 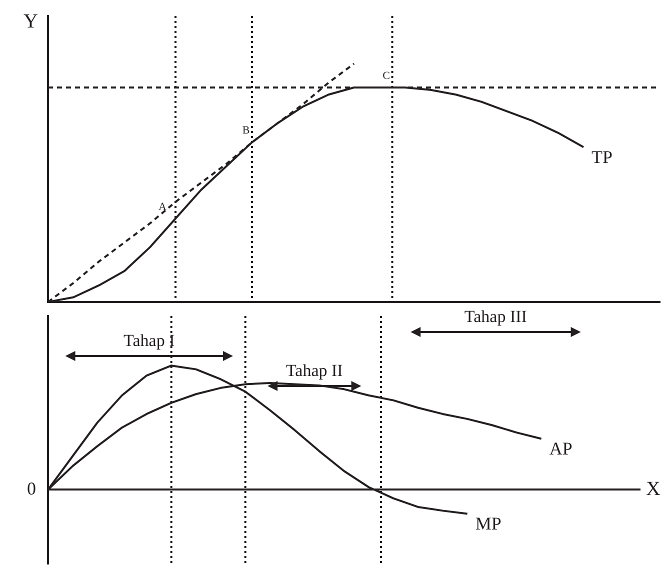 I want to click on annotation: C, so click(x=386, y=76).